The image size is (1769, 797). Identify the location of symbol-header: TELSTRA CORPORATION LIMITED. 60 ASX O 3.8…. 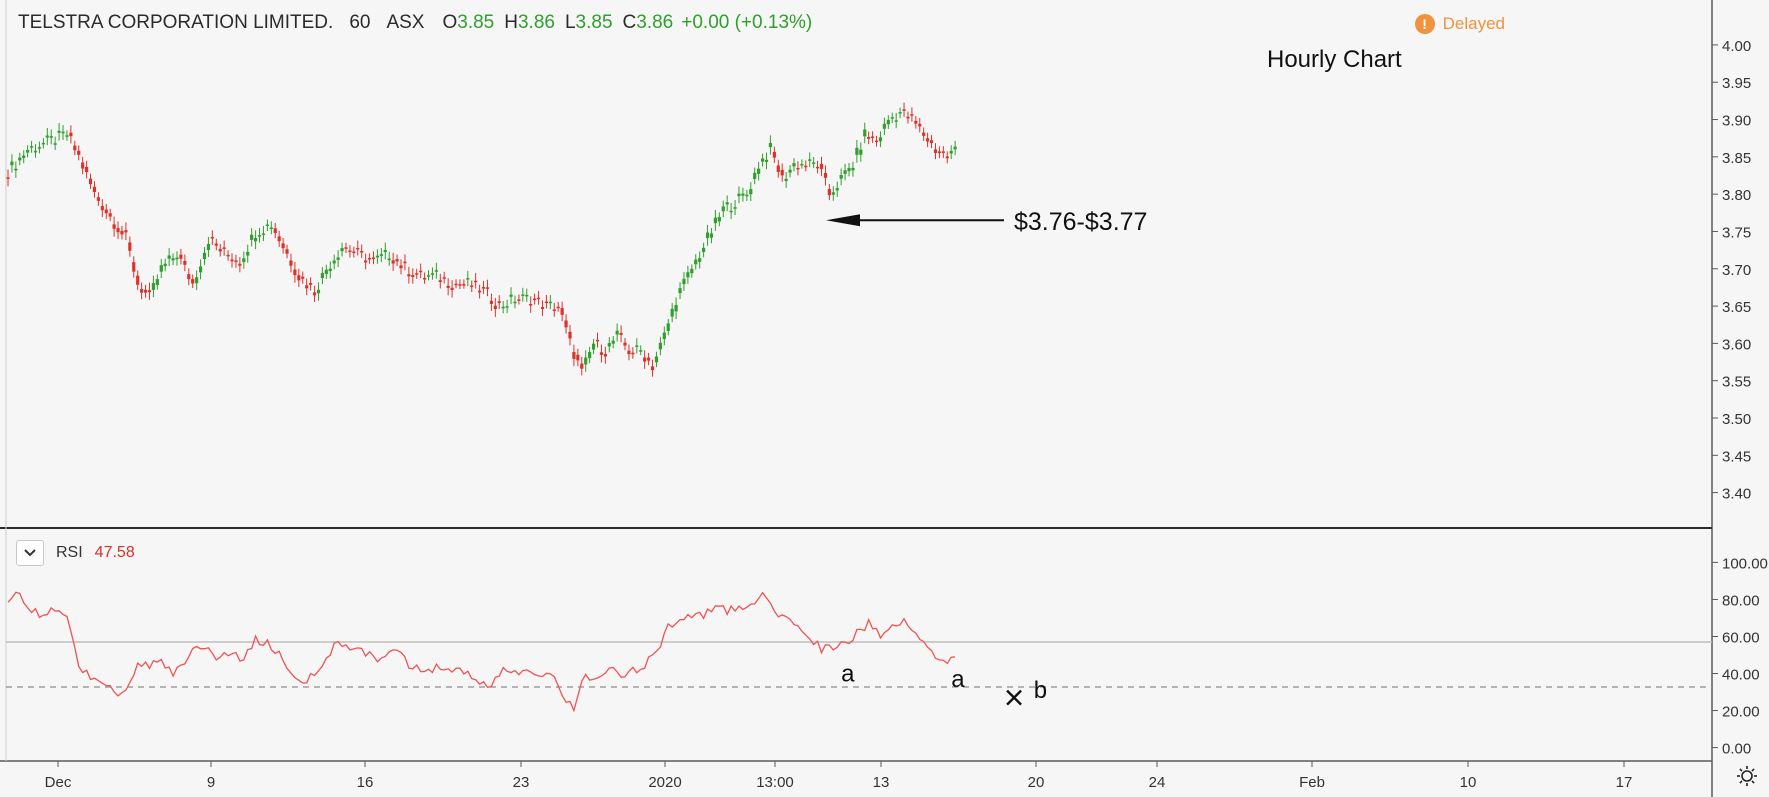
(415, 23).